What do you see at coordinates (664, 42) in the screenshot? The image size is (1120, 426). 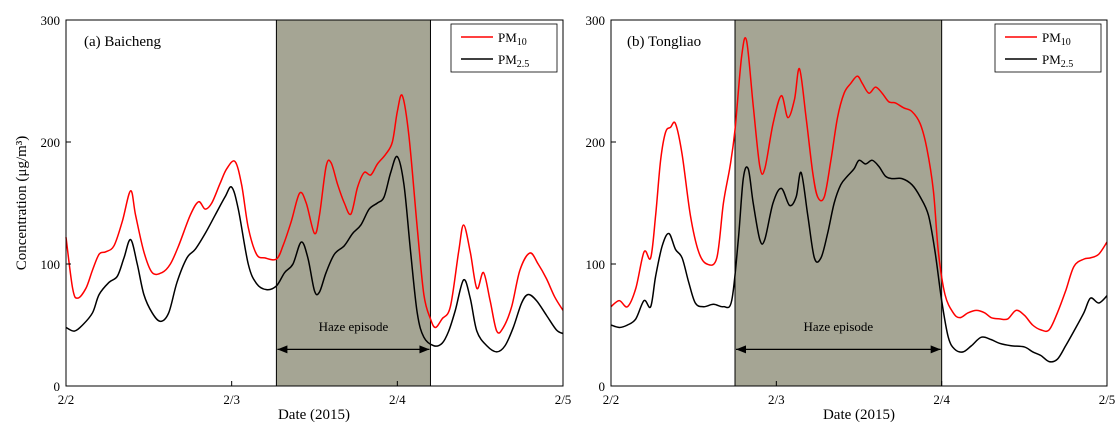 I see `panel-label: (b) Tongliao` at bounding box center [664, 42].